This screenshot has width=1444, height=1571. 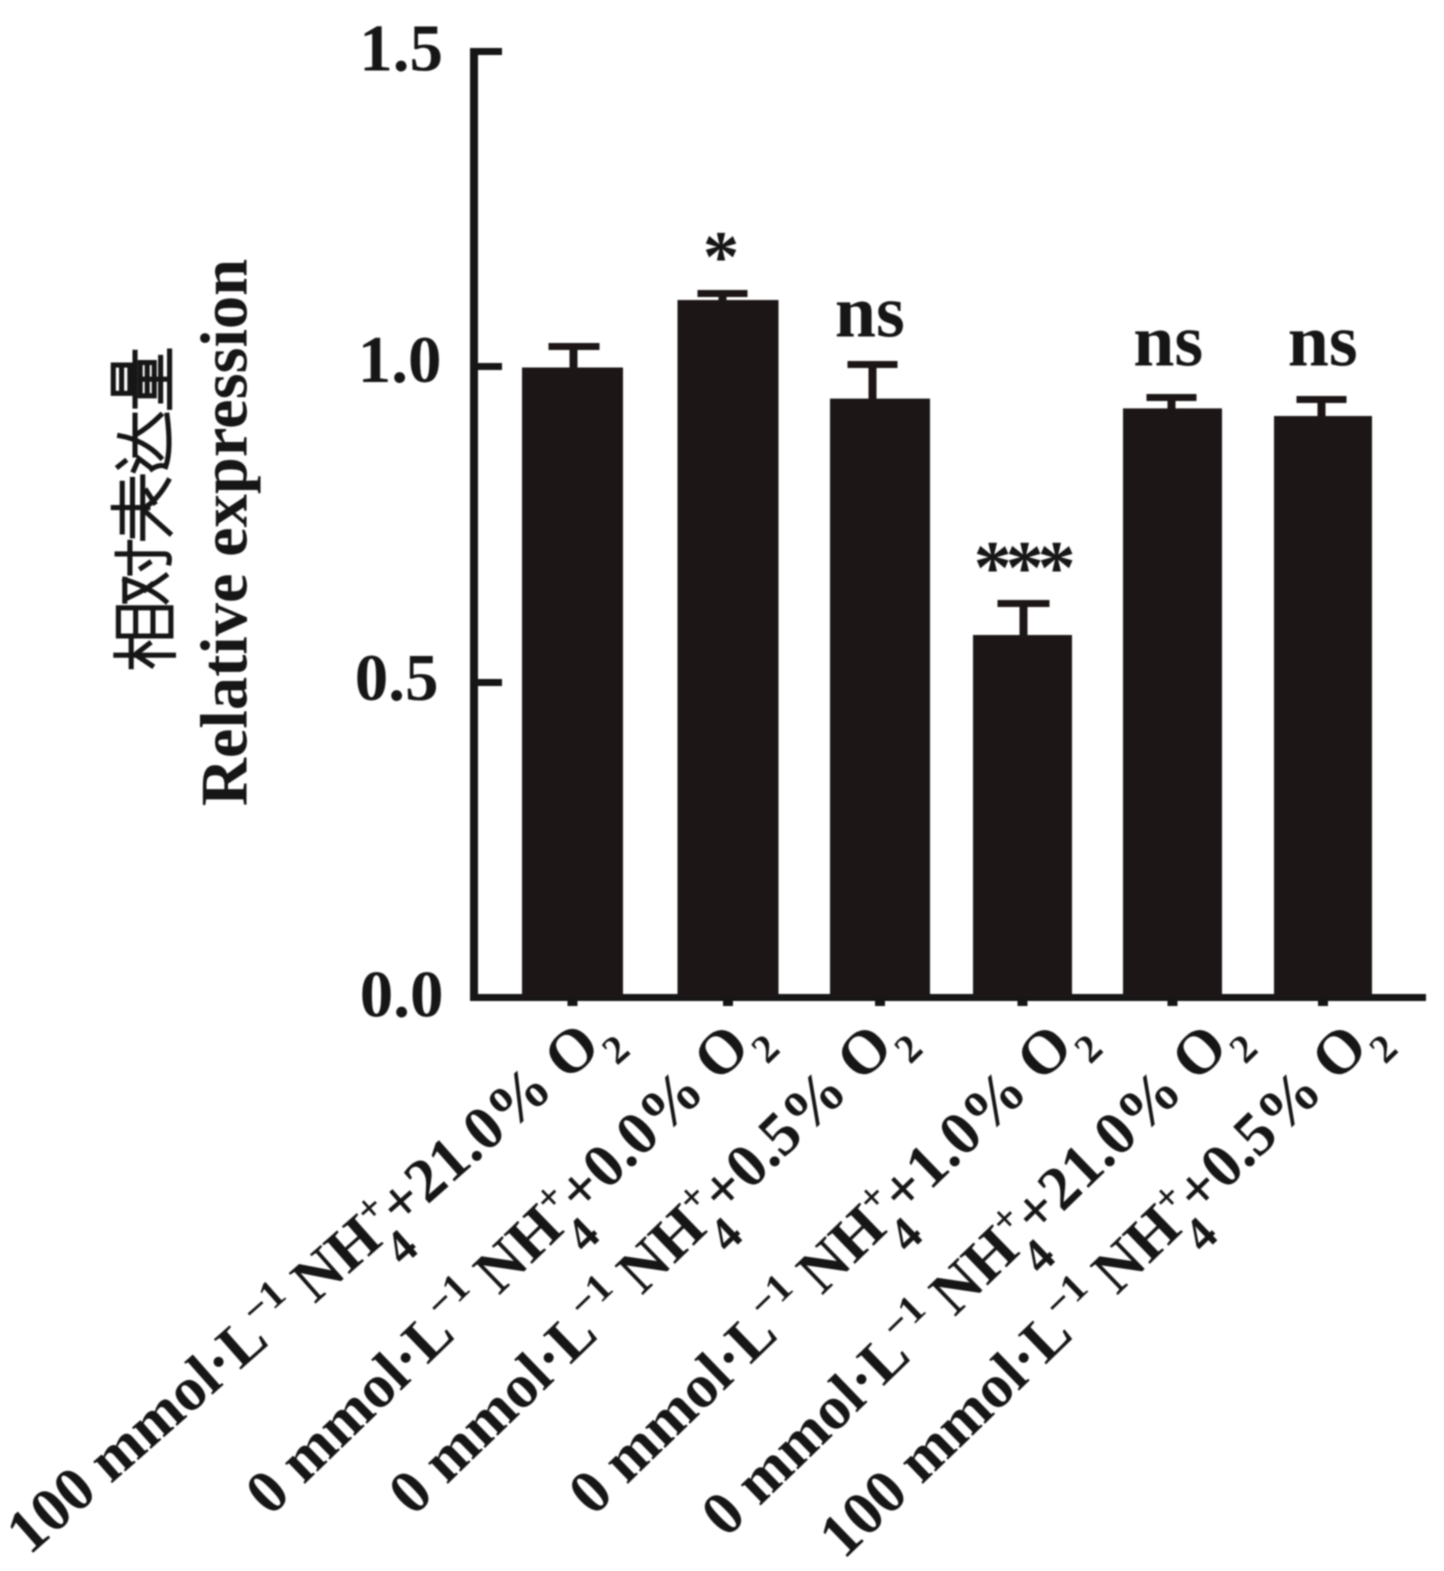 What do you see at coordinates (225, 532) in the screenshot?
I see `svg-text: Relative expression` at bounding box center [225, 532].